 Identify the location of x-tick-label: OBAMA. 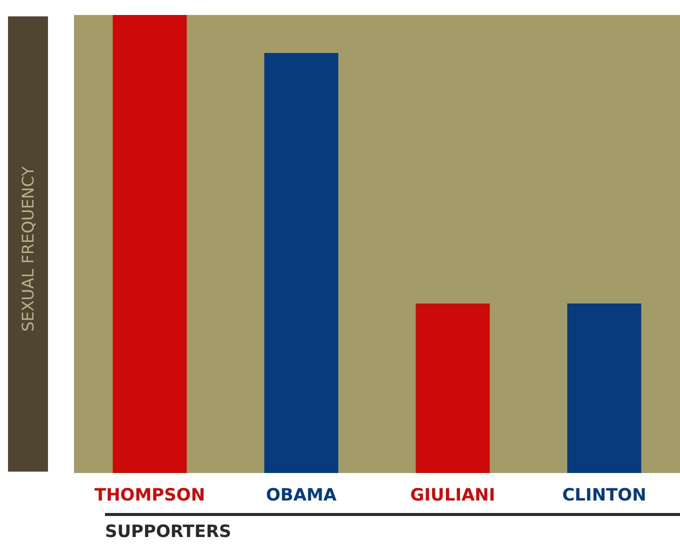
(302, 496).